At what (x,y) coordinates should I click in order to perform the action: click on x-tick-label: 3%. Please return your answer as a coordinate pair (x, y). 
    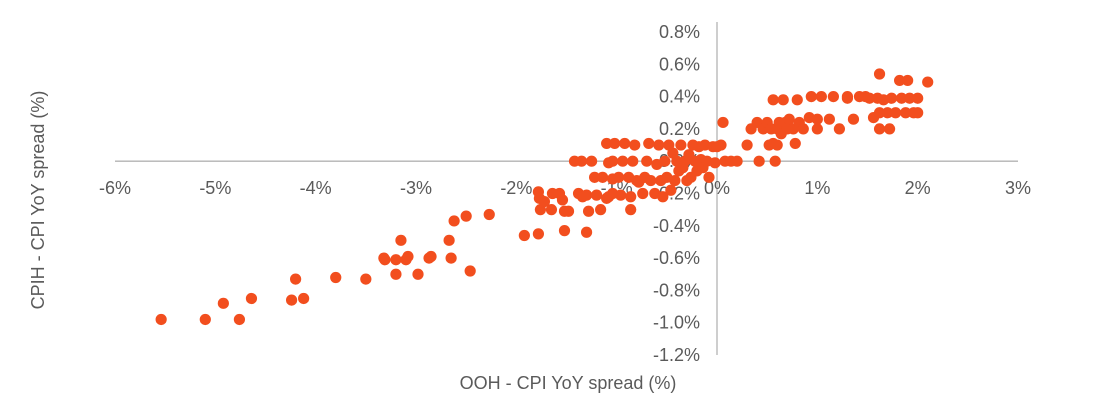
    Looking at the image, I should click on (1018, 188).